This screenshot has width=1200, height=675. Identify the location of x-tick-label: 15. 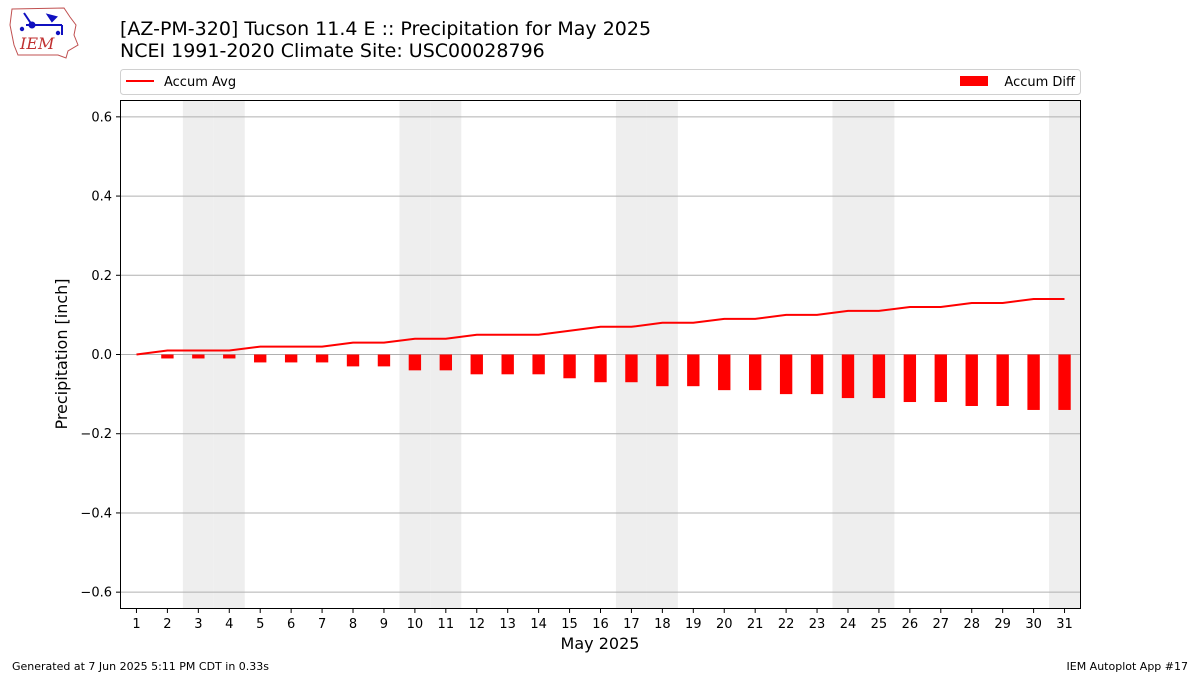
(569, 624).